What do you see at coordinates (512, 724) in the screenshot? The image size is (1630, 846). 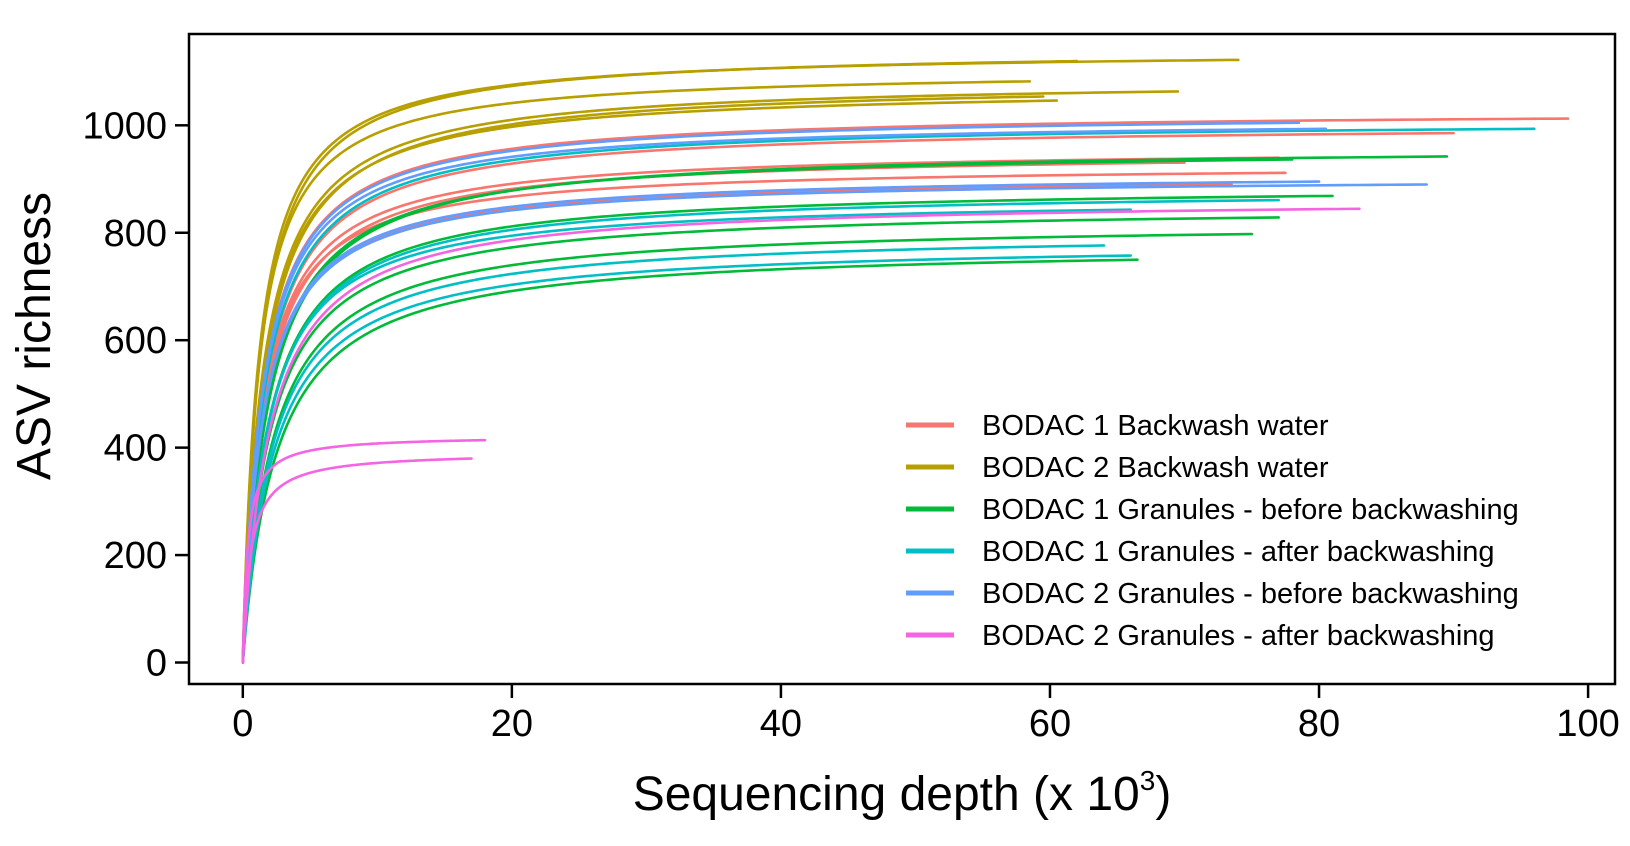 I see `x-tick-label: 20` at bounding box center [512, 724].